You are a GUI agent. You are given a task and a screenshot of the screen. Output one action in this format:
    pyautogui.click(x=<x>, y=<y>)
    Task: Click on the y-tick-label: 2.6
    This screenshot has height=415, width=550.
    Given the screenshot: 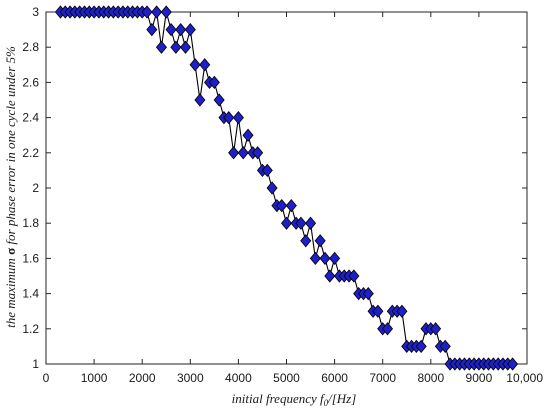 What is the action you would take?
    pyautogui.click(x=30, y=82)
    